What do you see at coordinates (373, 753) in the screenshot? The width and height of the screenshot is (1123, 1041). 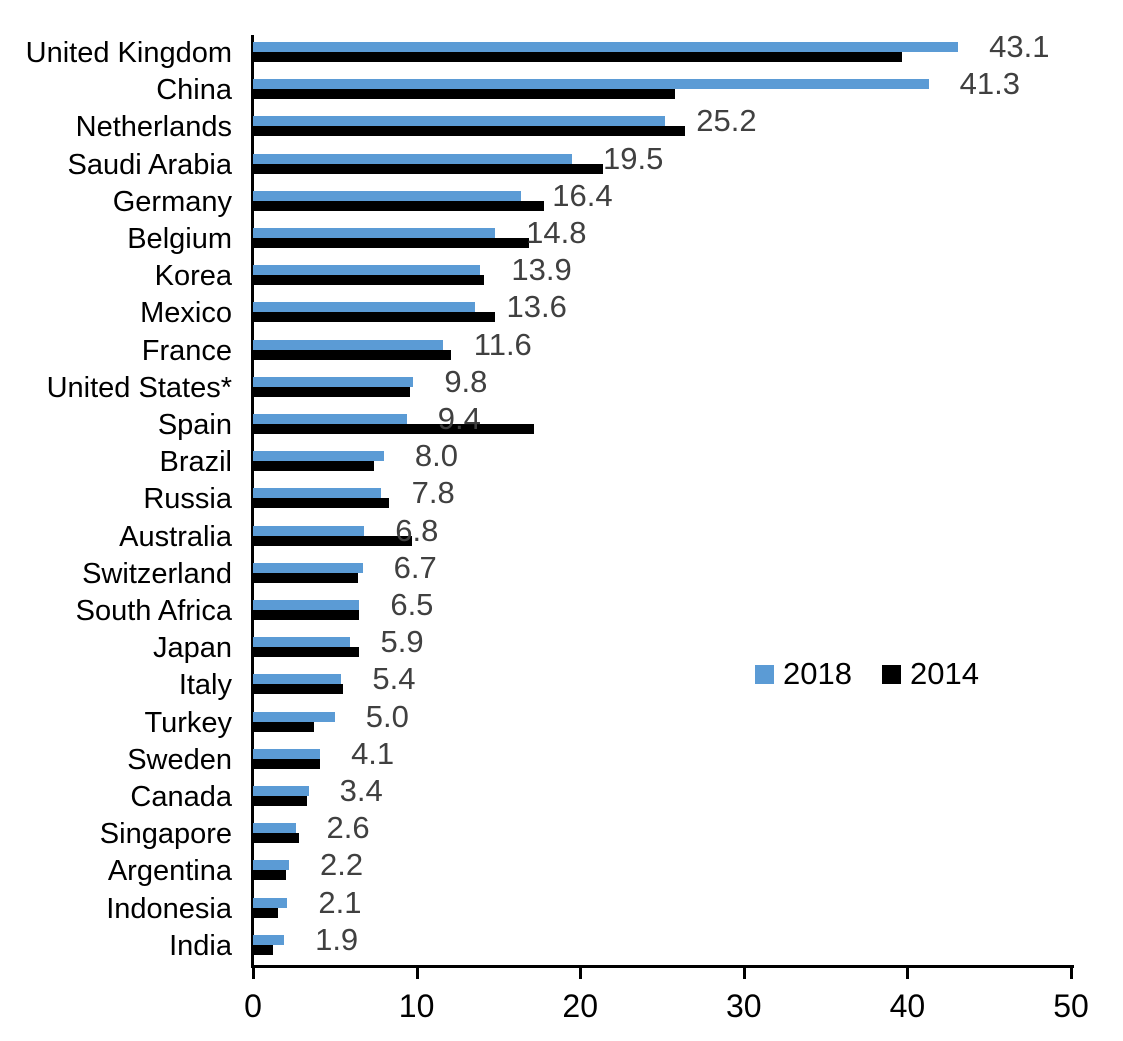 I see `value-label: 4.1` at bounding box center [373, 753].